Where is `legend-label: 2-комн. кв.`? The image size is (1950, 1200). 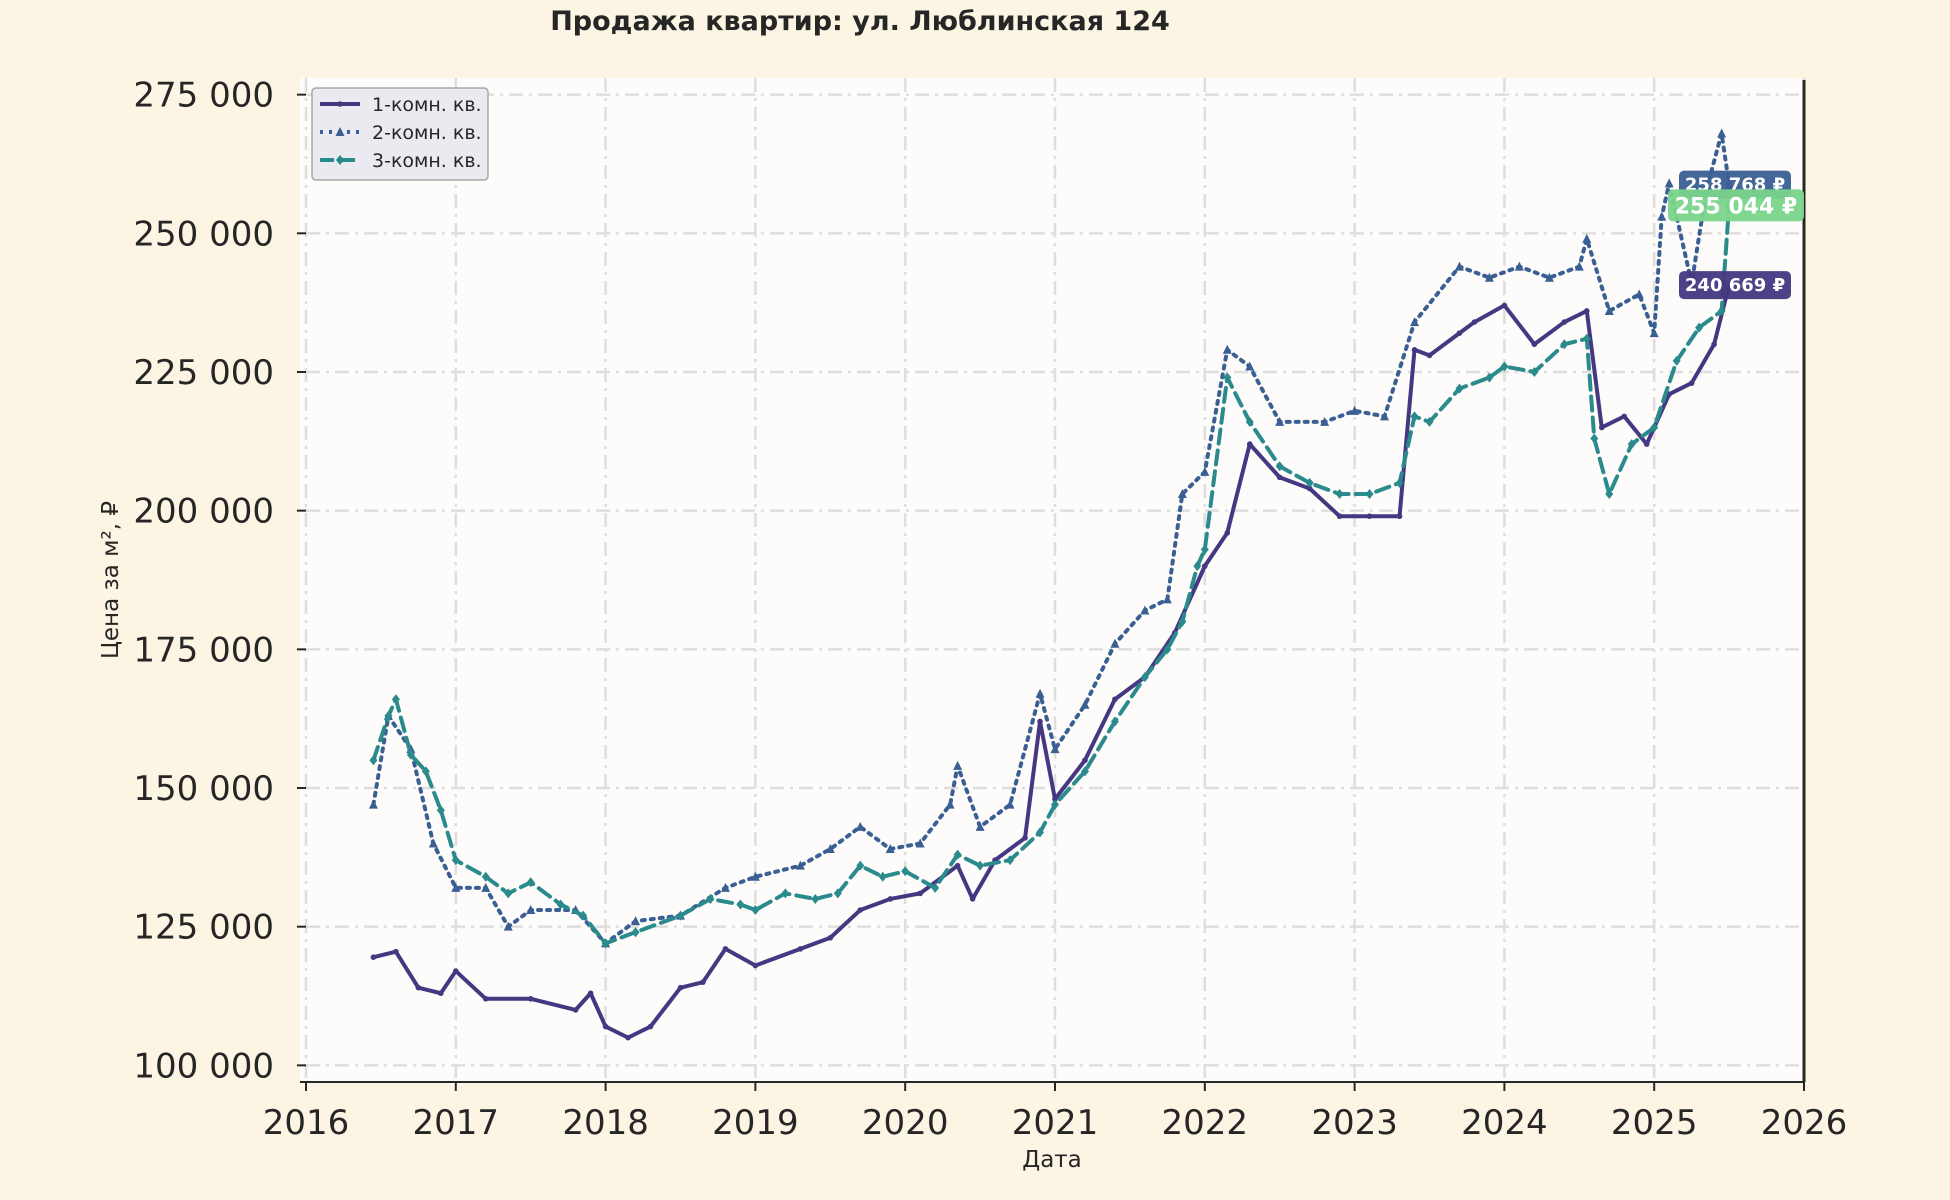
legend-label: 2-комн. кв. is located at coordinates (427, 133).